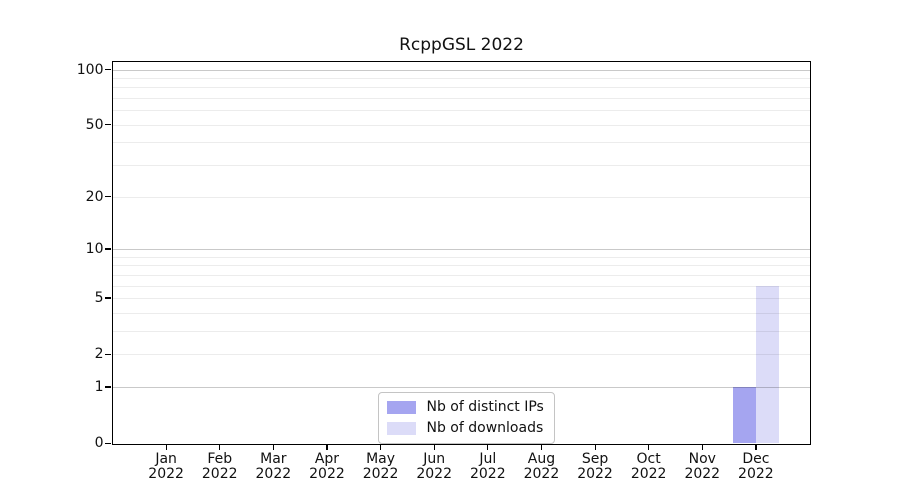  I want to click on bar-nb-of-distinct-ips, so click(744, 415).